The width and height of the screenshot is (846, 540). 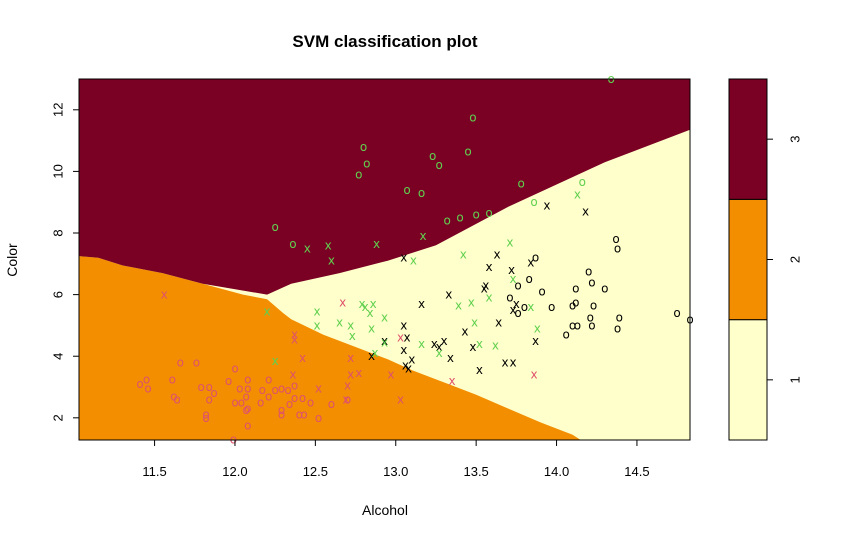 I want to click on x-tick-label: 12.0, so click(x=234, y=471).